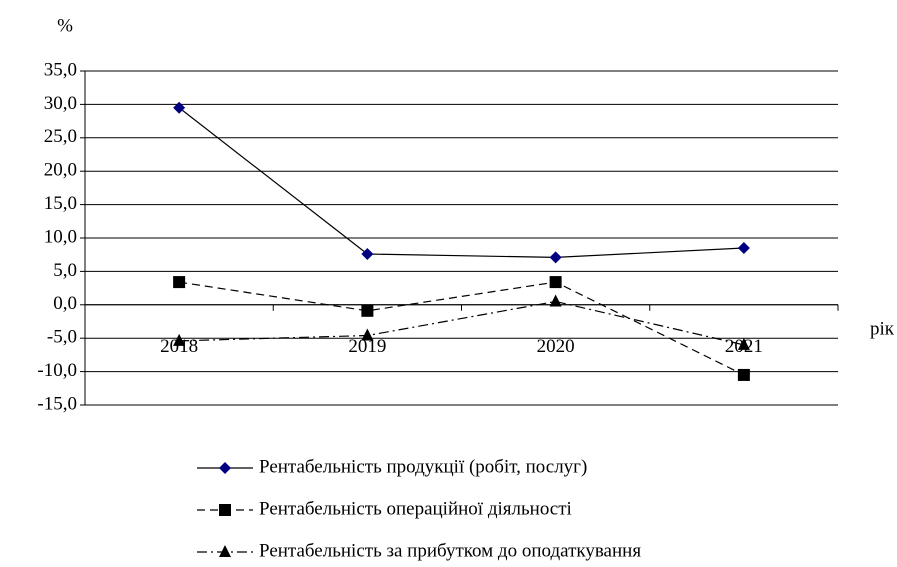 The width and height of the screenshot is (897, 567). I want to click on x-tick-label: 2020, so click(556, 346).